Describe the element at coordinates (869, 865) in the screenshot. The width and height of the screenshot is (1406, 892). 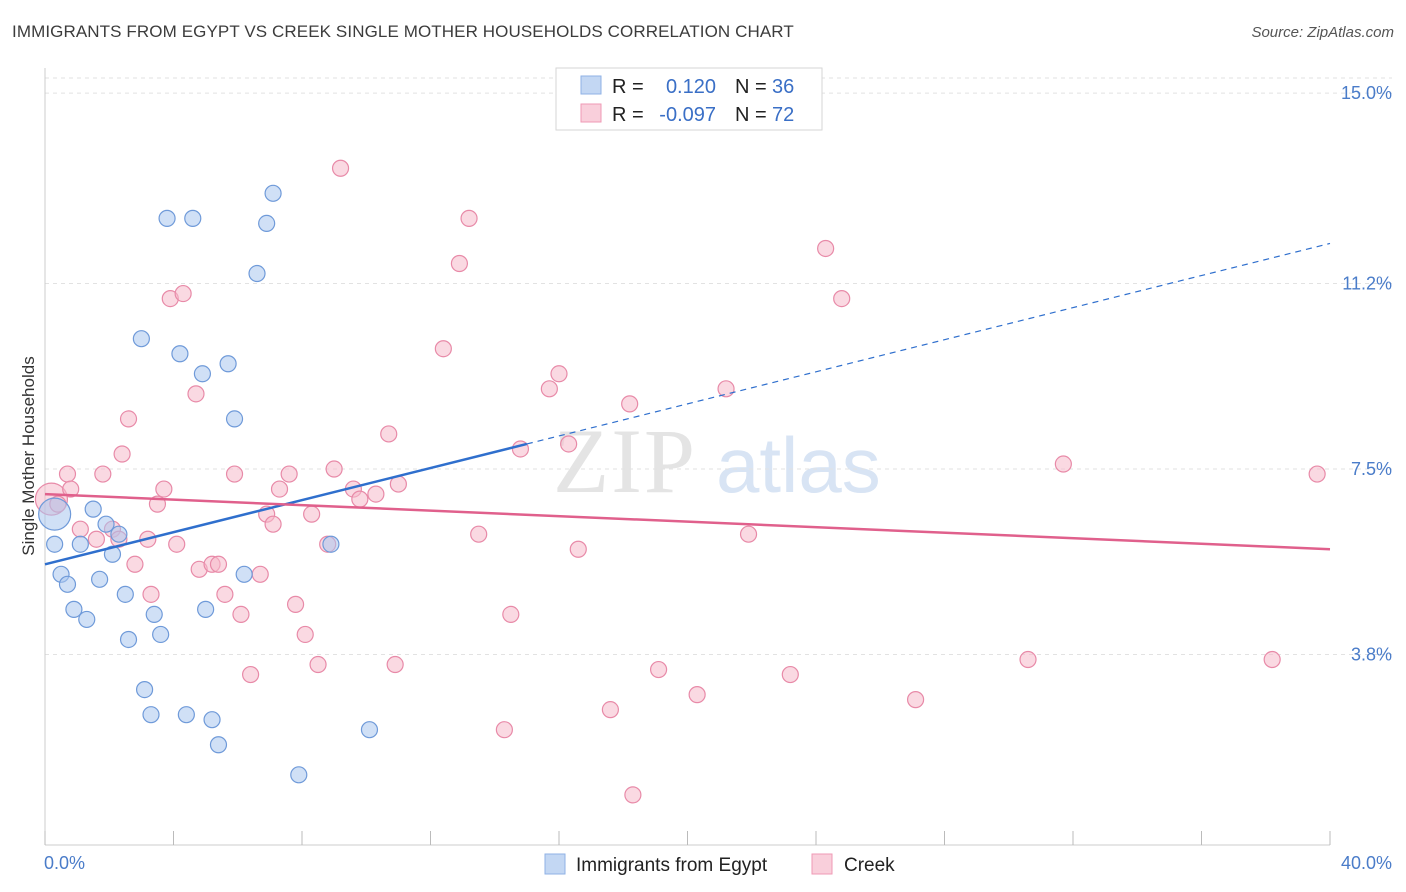
I see `series-legend-label-creek: Creek` at that location.